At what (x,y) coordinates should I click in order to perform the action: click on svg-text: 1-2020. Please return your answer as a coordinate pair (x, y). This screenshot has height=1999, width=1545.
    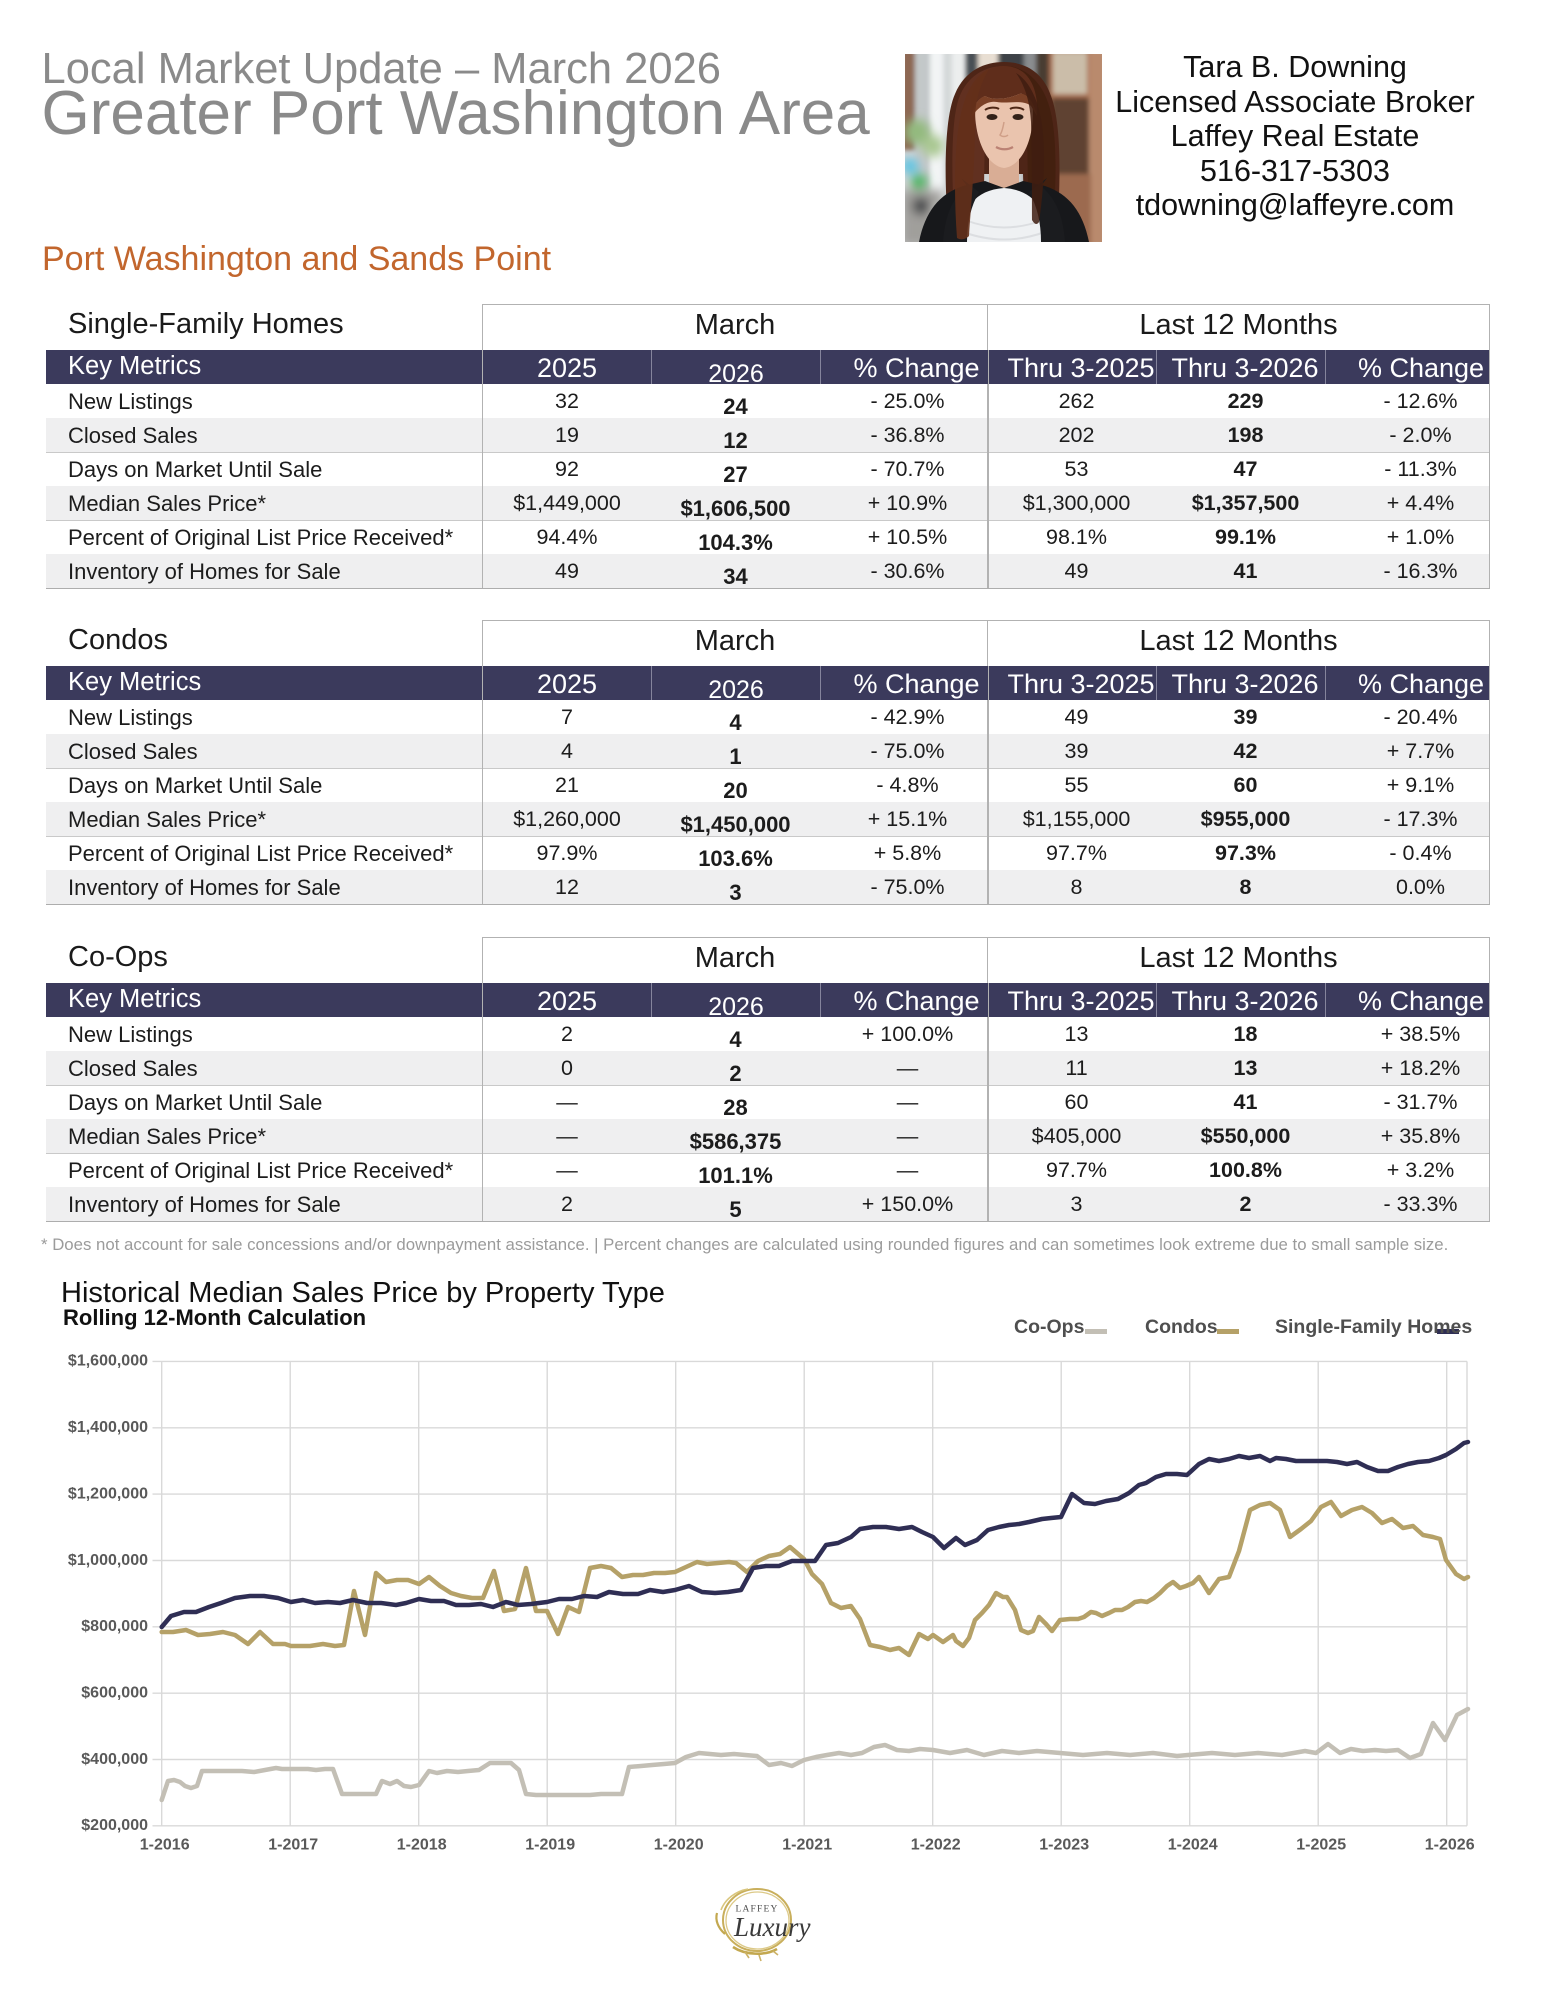
    Looking at the image, I should click on (679, 1845).